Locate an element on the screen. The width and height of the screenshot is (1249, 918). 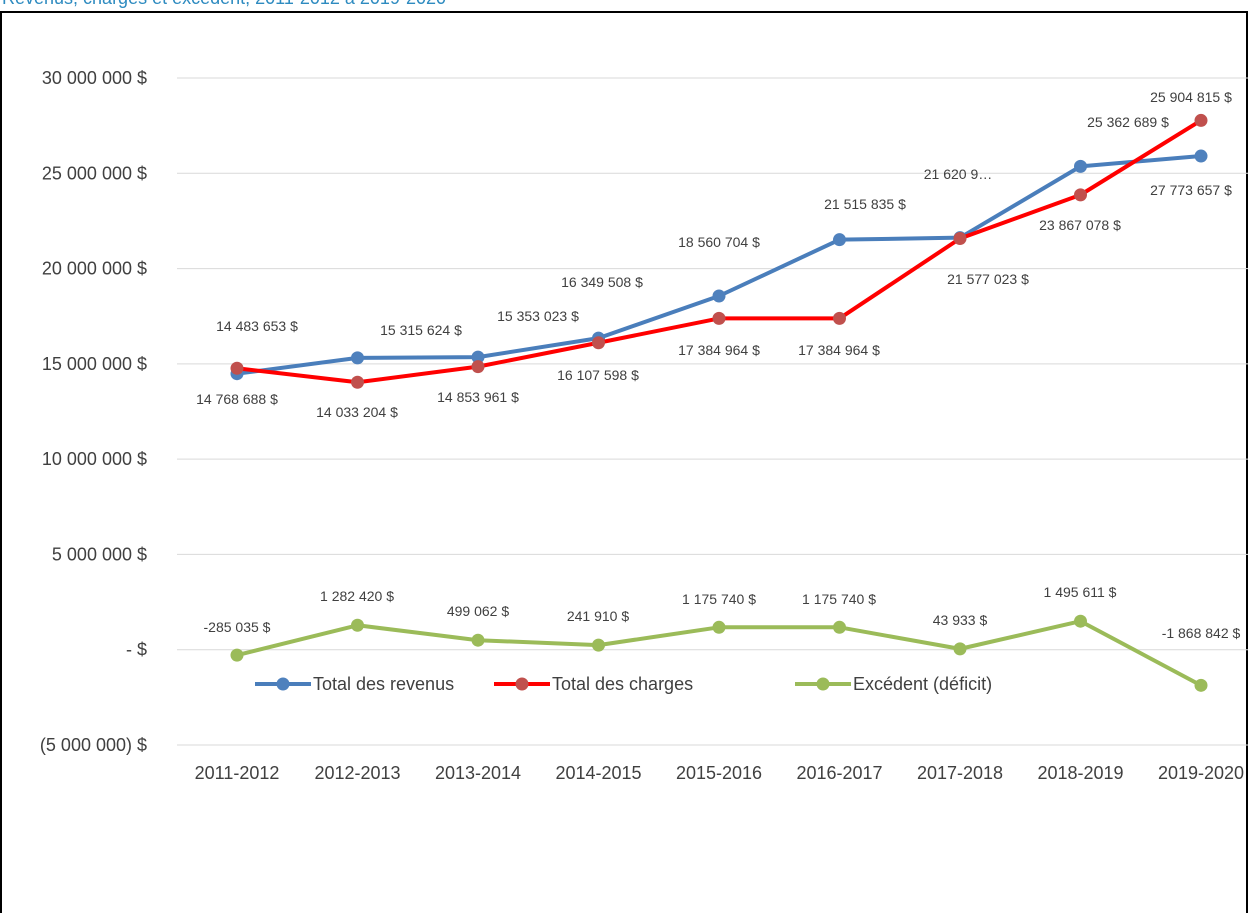
data-label: 15 315 624 $ is located at coordinates (421, 330).